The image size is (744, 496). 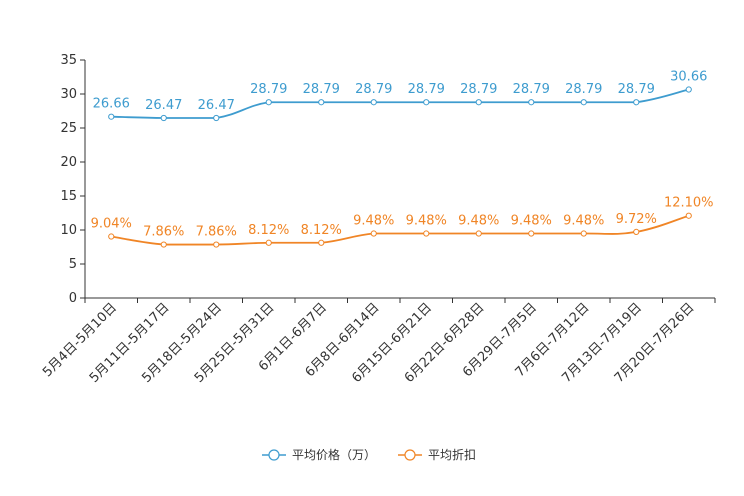 I want to click on y-tick-label: 35, so click(x=68, y=60).